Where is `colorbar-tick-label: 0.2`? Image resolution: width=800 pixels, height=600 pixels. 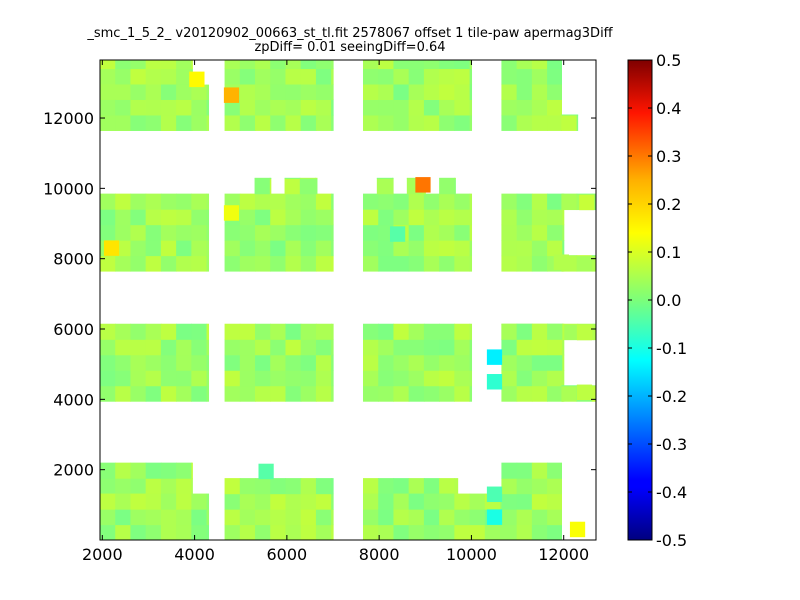
colorbar-tick-label: 0.2 is located at coordinates (668, 204).